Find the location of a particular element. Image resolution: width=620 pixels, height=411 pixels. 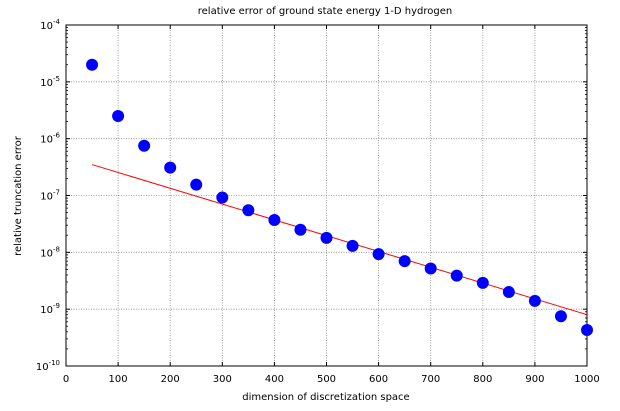

x-tick-label: 500 is located at coordinates (326, 379).